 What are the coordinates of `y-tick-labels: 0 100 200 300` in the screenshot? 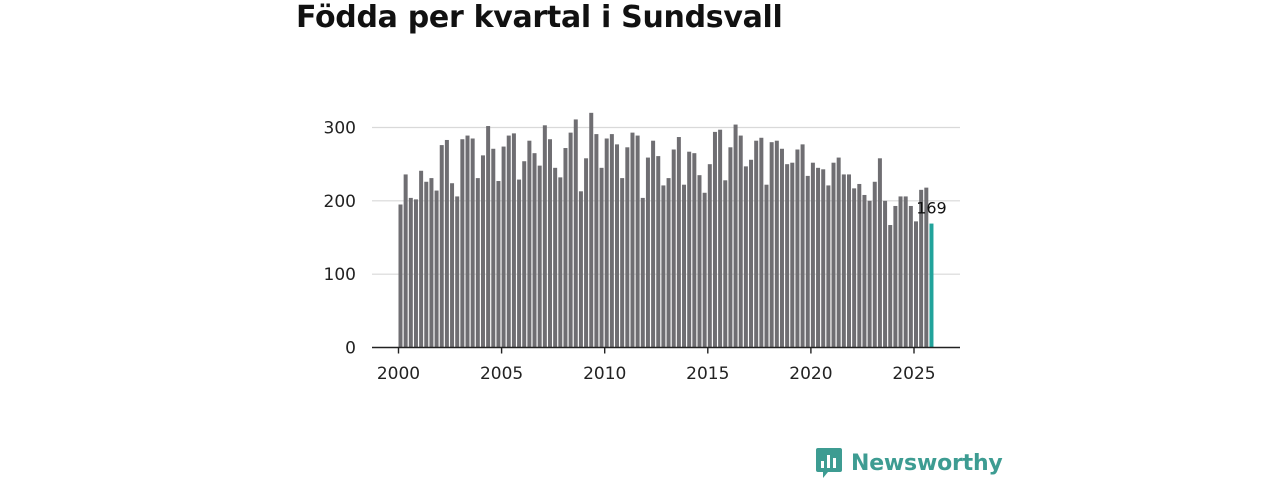 It's located at (340, 239).